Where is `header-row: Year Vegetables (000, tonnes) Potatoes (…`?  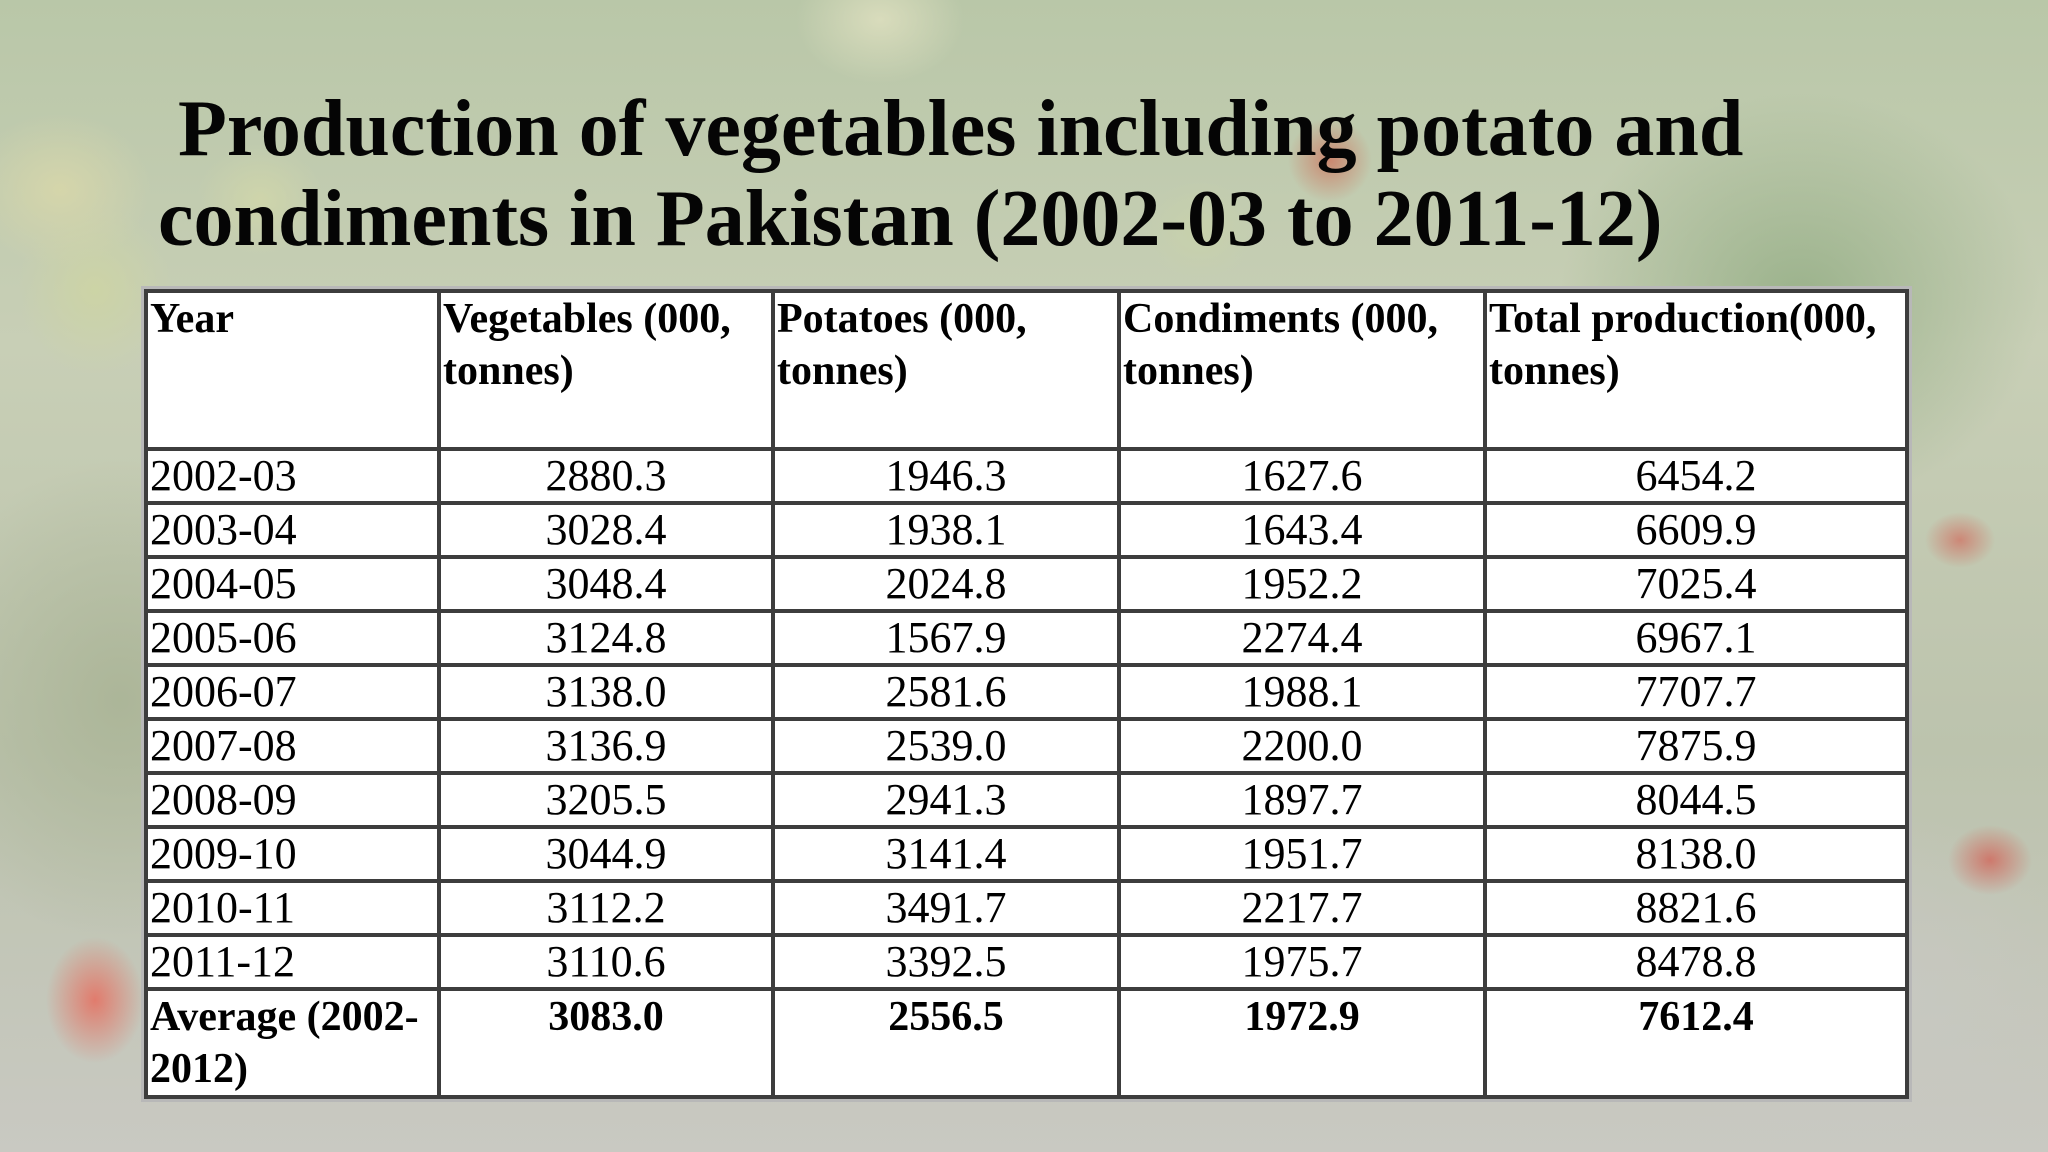 header-row: Year Vegetables (000, tonnes) Potatoes (… is located at coordinates (1026, 370).